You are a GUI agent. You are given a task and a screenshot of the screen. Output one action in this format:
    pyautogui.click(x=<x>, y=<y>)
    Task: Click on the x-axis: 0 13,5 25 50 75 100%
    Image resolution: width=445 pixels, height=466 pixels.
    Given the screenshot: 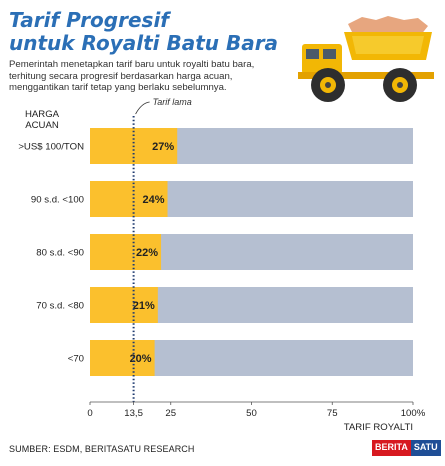 What is the action you would take?
    pyautogui.click(x=256, y=410)
    